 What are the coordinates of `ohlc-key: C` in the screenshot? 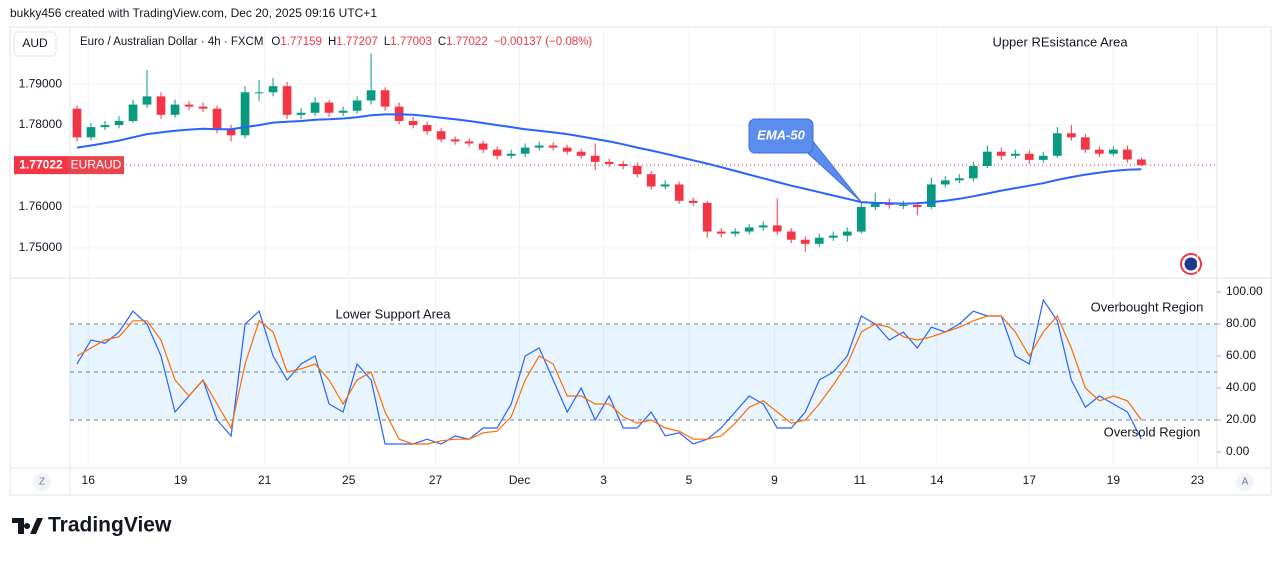 It's located at (442, 42).